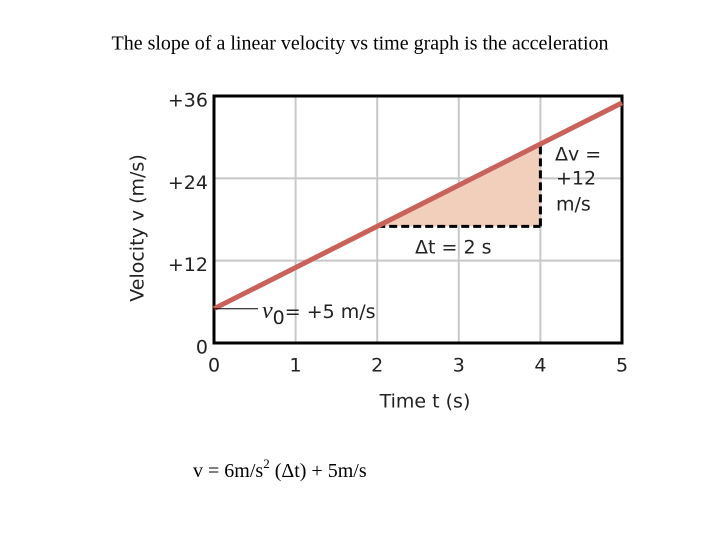 The width and height of the screenshot is (720, 540). I want to click on annotation: +12, so click(576, 179).